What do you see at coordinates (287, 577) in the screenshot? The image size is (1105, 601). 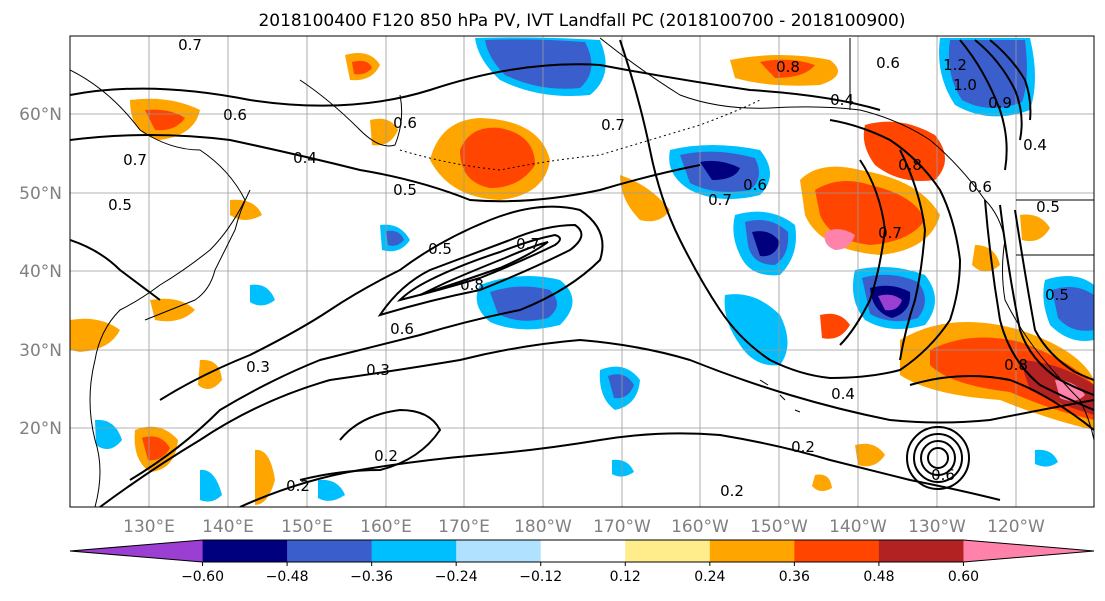 I see `colorbar-tick-label: −0.48` at bounding box center [287, 577].